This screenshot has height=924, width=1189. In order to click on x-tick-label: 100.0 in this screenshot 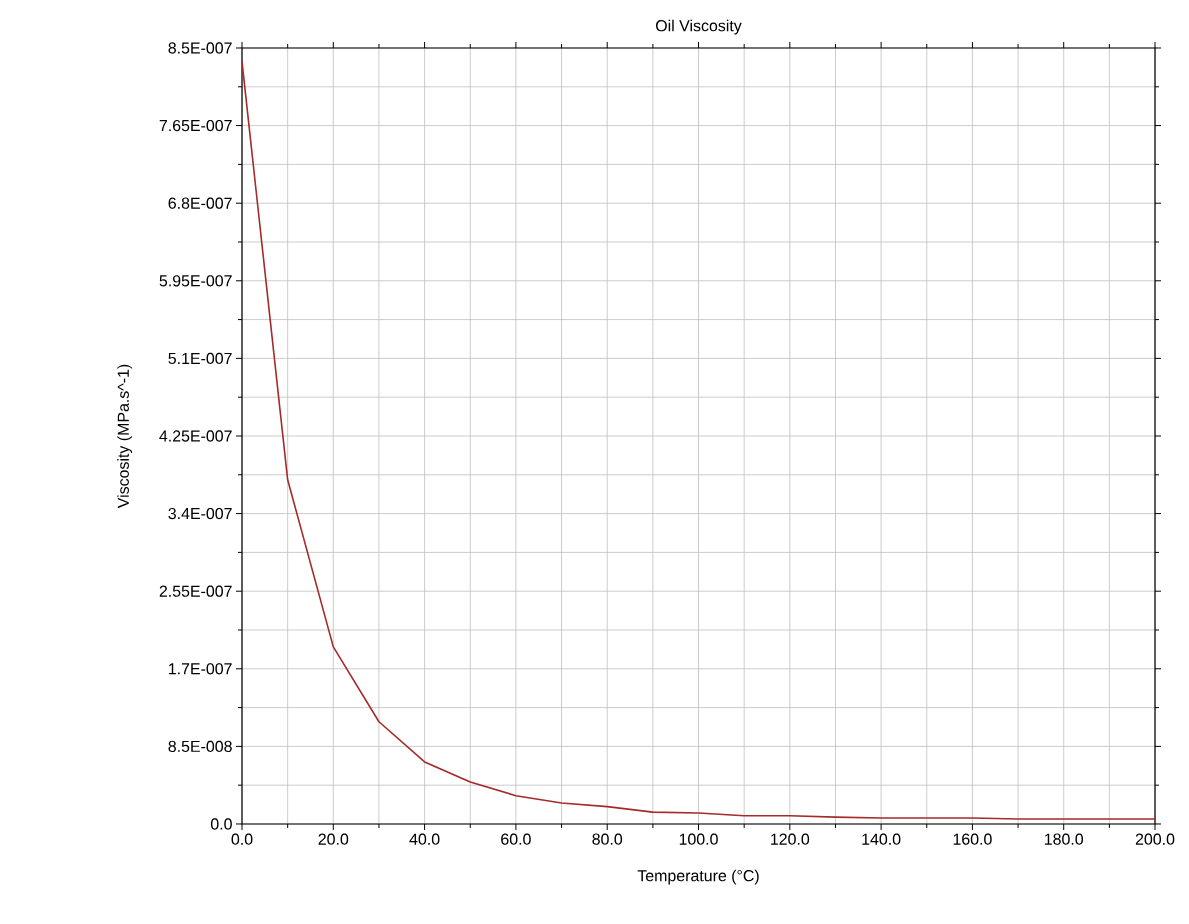, I will do `click(698, 839)`.